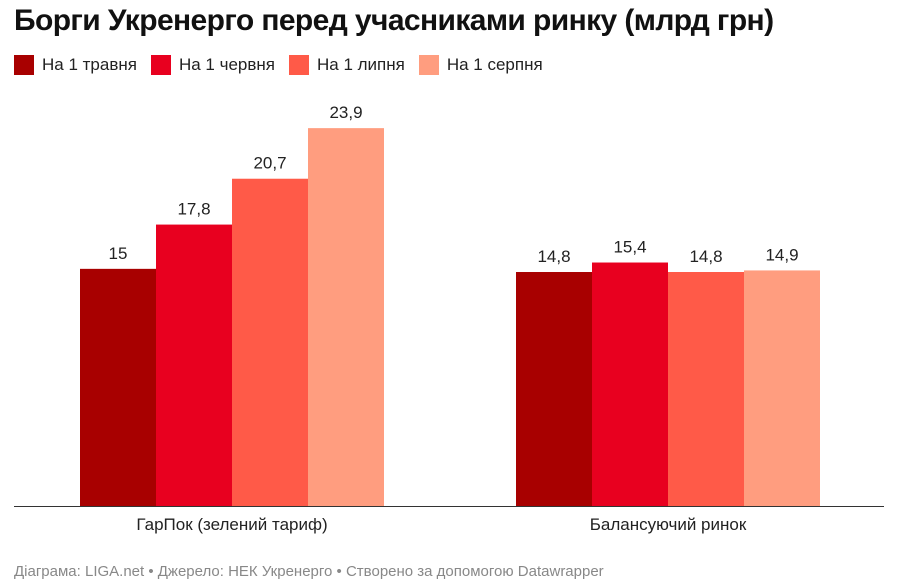  What do you see at coordinates (89, 64) in the screenshot?
I see `legend-label: На 1 травня` at bounding box center [89, 64].